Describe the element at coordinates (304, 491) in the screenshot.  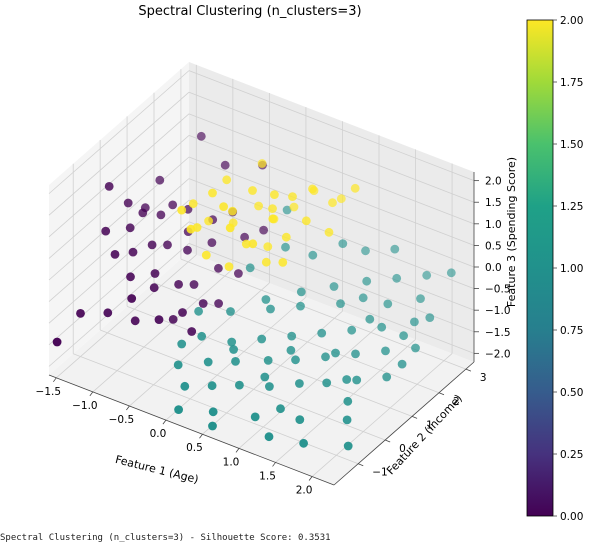
I see `x-tick-label: 2.0` at that location.